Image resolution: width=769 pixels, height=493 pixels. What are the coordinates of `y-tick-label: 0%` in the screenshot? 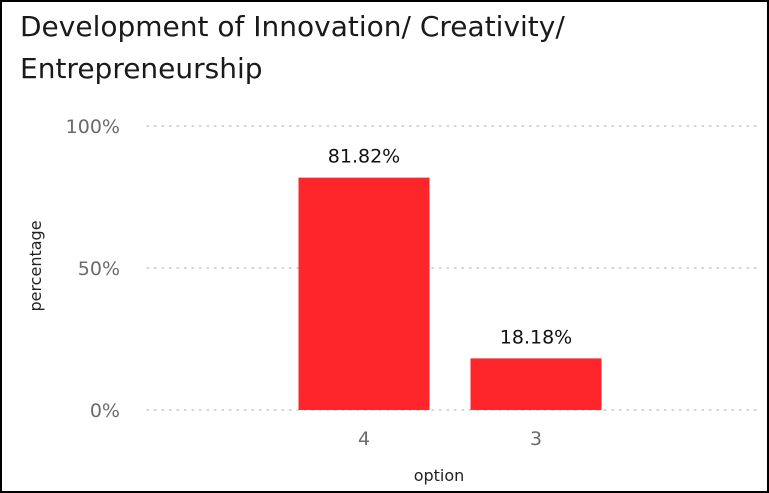 It's located at (105, 411).